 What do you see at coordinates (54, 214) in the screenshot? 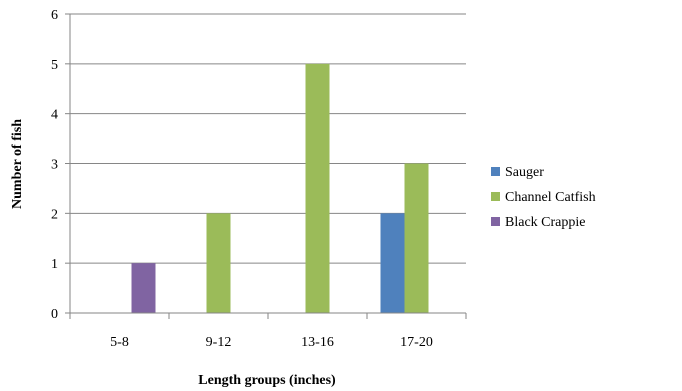
I see `y-tick-label: 2` at bounding box center [54, 214].